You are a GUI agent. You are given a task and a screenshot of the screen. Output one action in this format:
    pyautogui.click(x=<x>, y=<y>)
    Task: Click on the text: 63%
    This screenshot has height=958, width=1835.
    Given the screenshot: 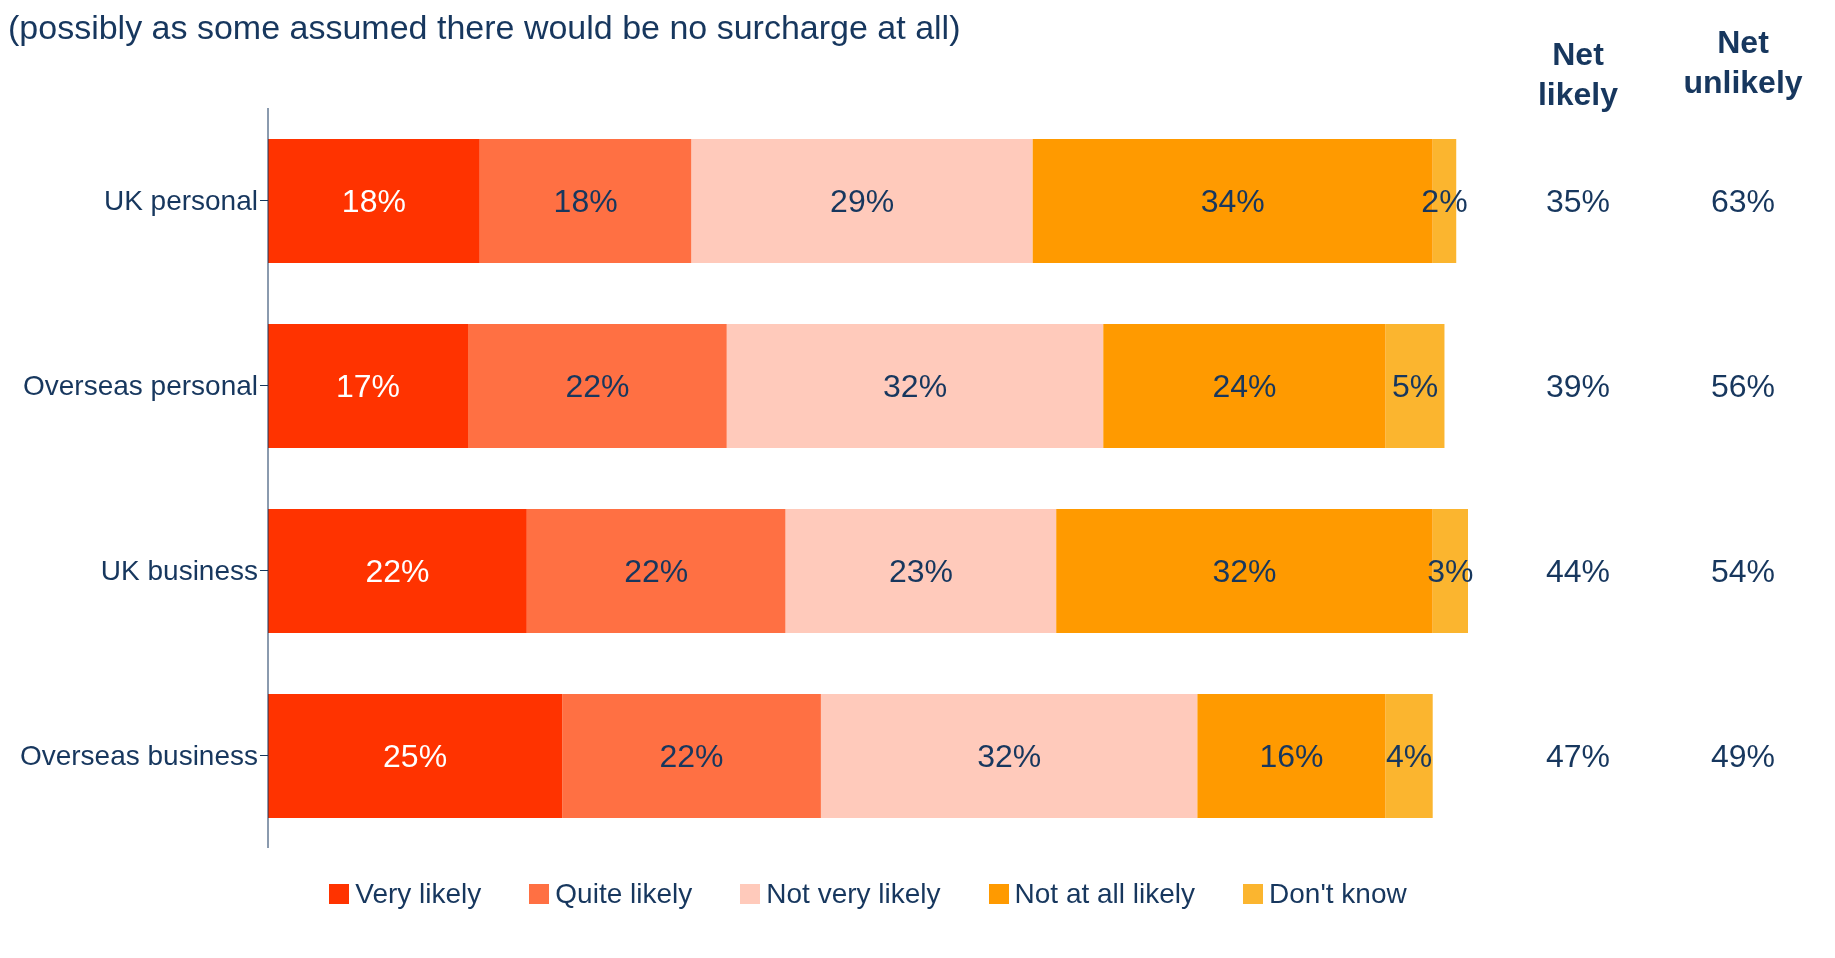 What is the action you would take?
    pyautogui.click(x=1742, y=201)
    